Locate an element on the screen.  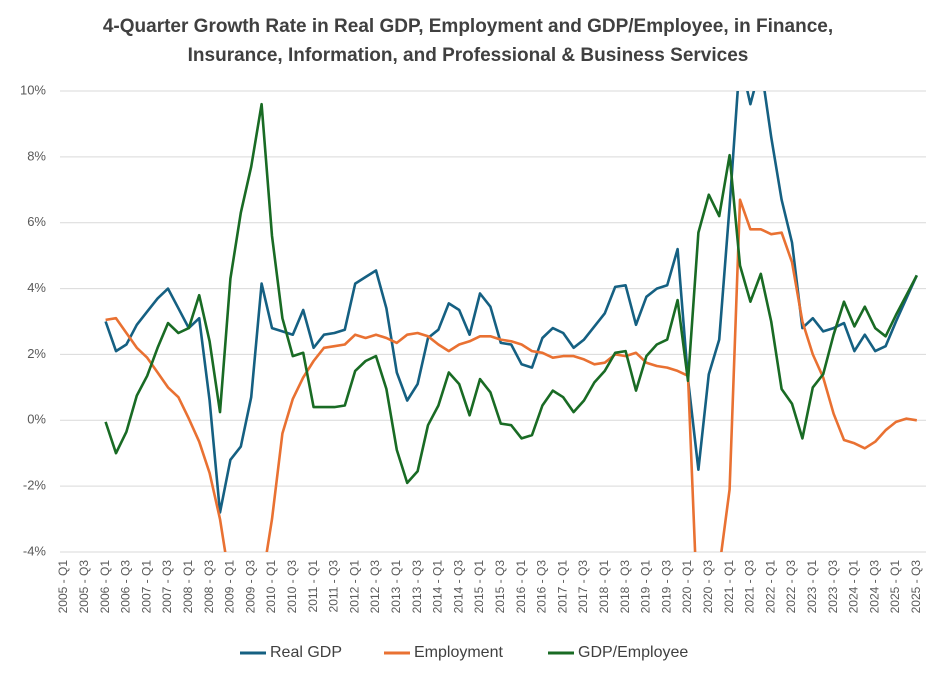
x-tick-label: 2005 - Q1 is located at coordinates (63, 587).